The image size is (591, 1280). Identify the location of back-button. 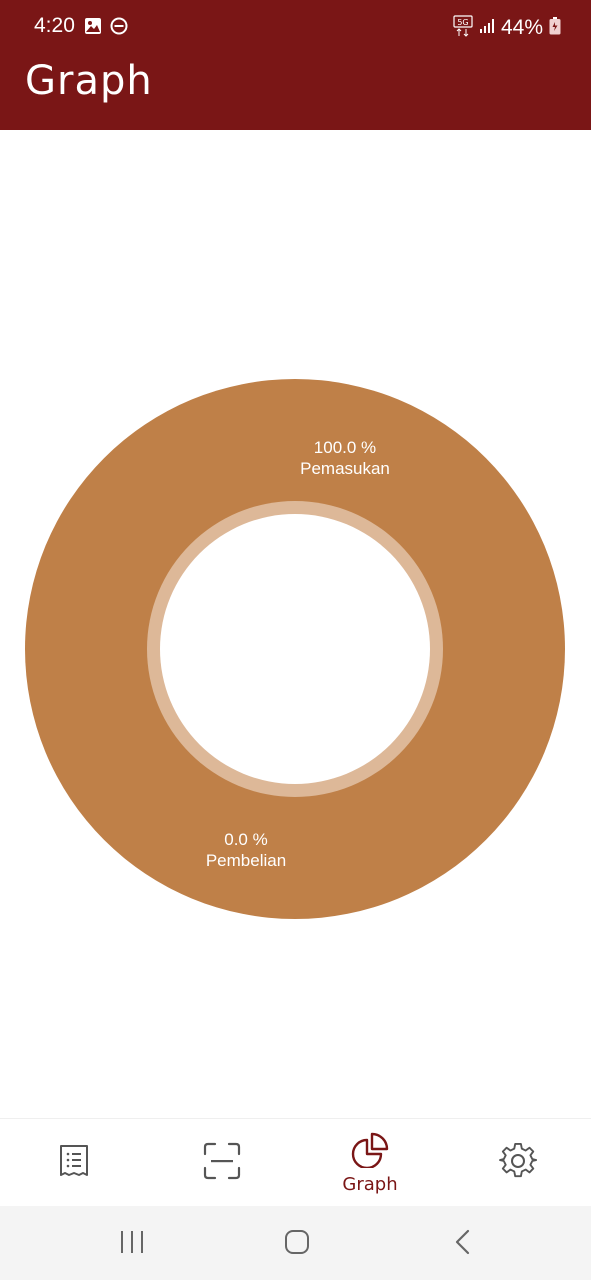
(464, 1244).